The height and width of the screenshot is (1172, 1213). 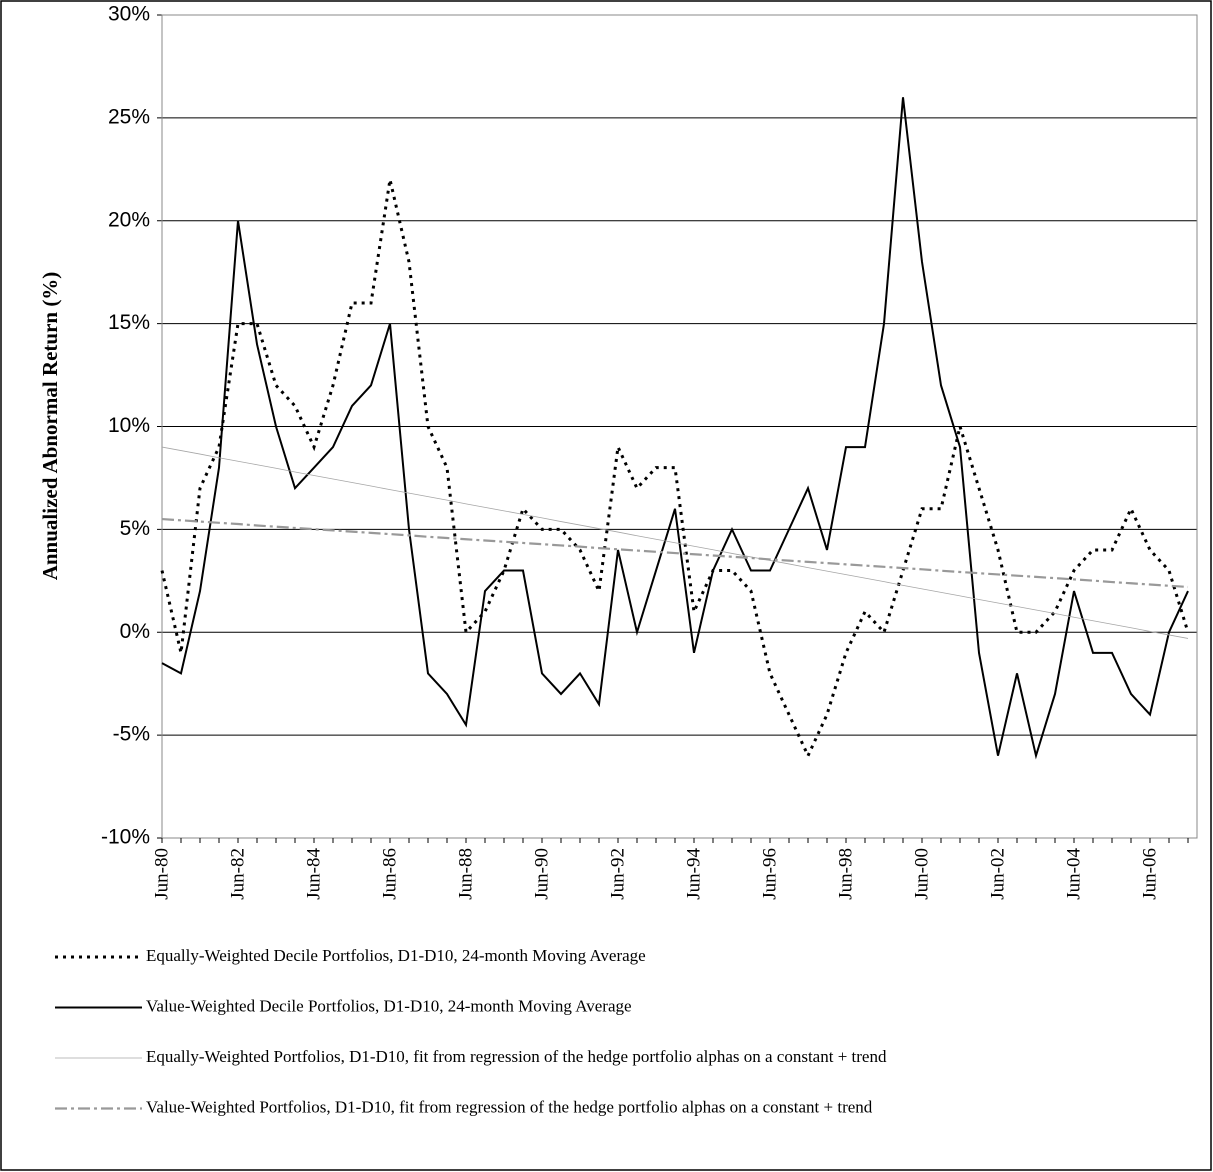 I want to click on y-axis-label: Annualized Abnormal Return (%), so click(x=50, y=426).